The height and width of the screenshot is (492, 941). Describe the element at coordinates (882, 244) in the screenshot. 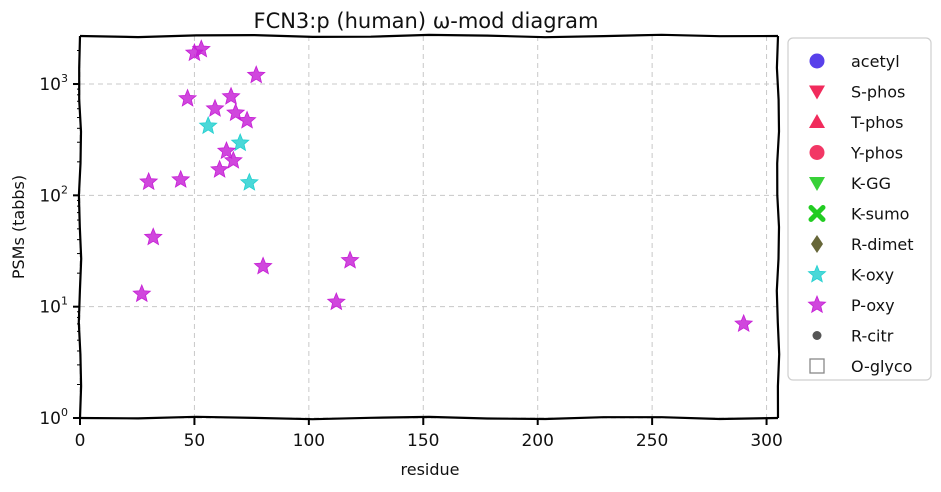

I see `legend-label: R-dimet` at that location.